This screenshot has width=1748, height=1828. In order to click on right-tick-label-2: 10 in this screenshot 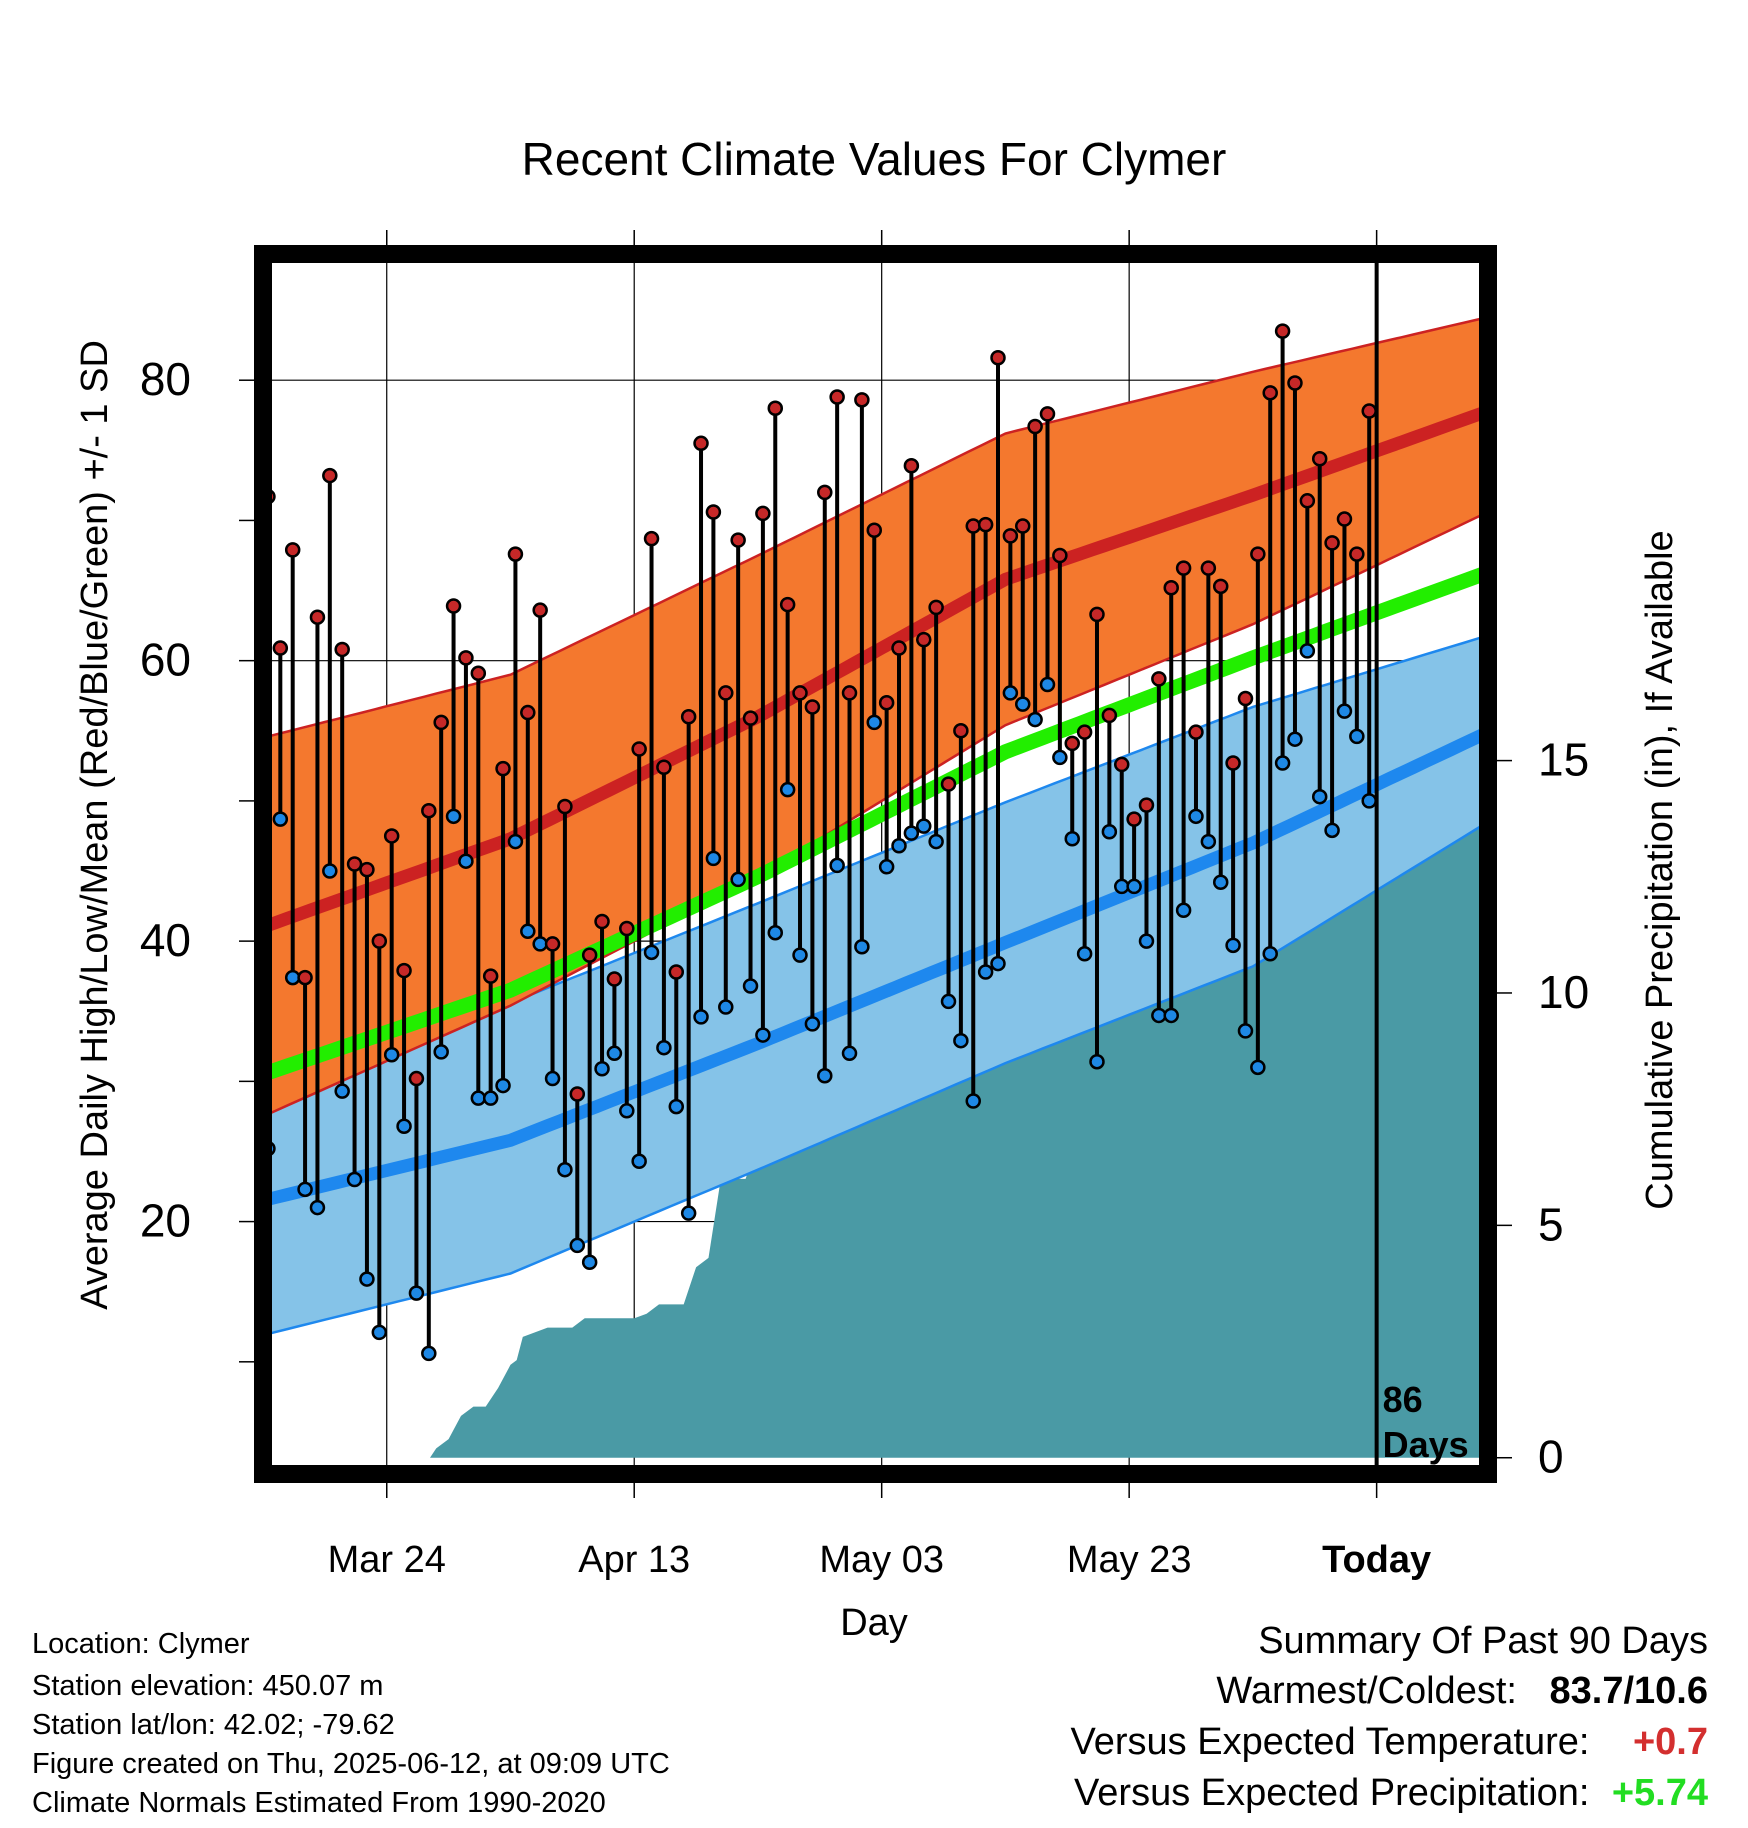, I will do `click(1563, 992)`.